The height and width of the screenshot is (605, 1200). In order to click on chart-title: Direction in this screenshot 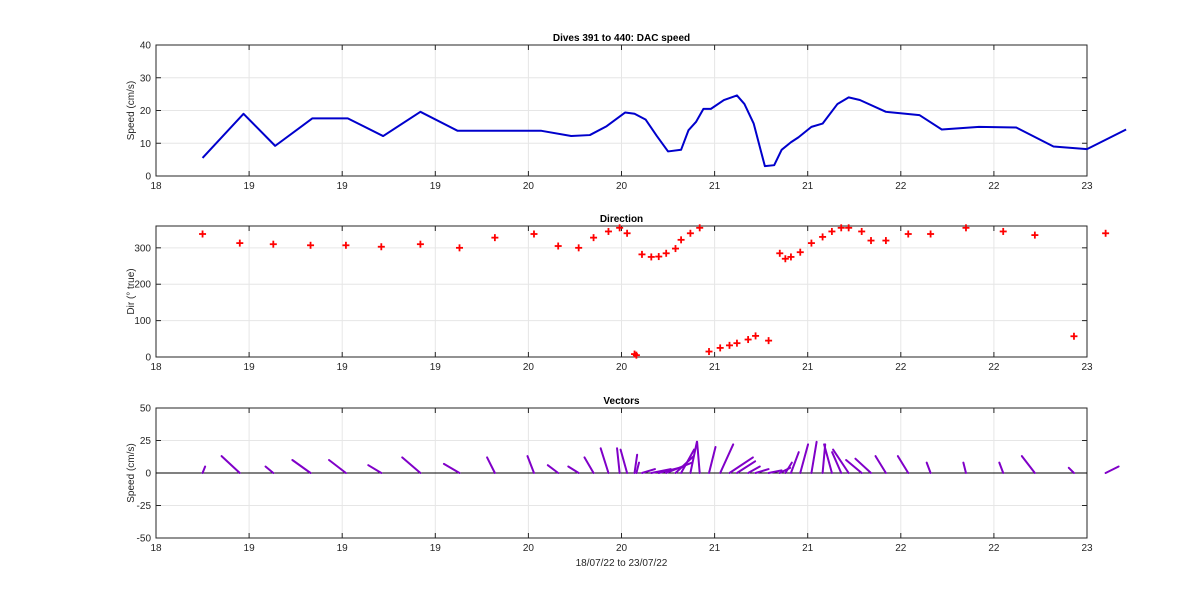, I will do `click(621, 219)`.